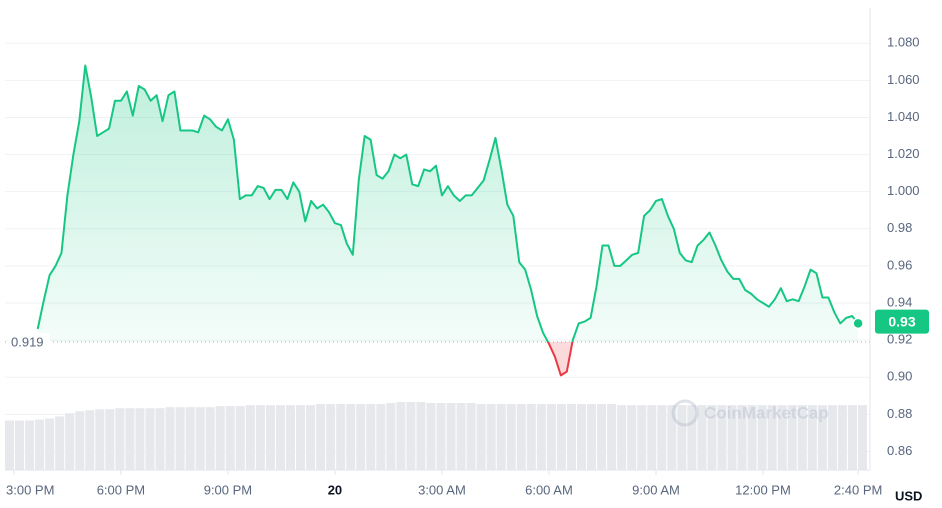 The image size is (942, 508). What do you see at coordinates (903, 190) in the screenshot?
I see `y-tick-label: 1.000` at bounding box center [903, 190].